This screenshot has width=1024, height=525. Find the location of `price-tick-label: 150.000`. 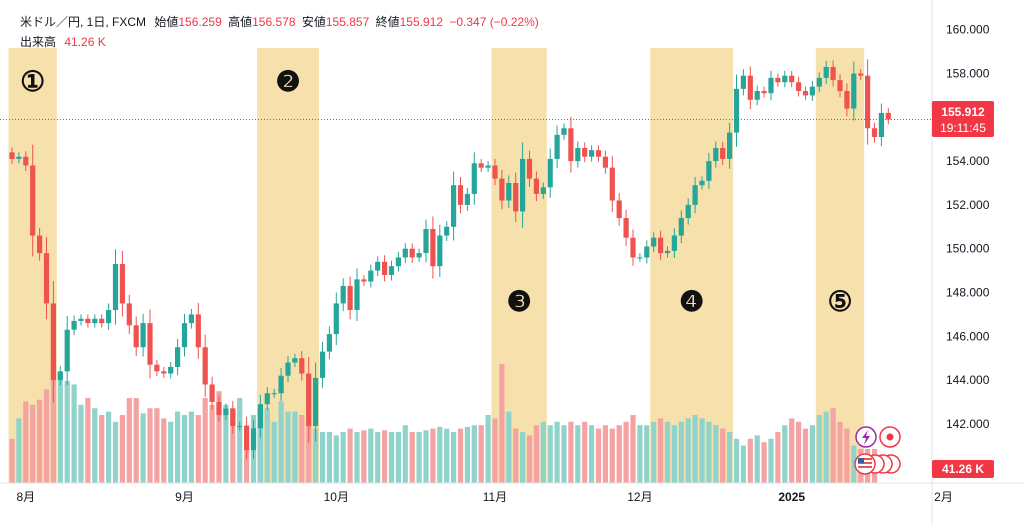

price-tick-label: 150.000 is located at coordinates (968, 249).